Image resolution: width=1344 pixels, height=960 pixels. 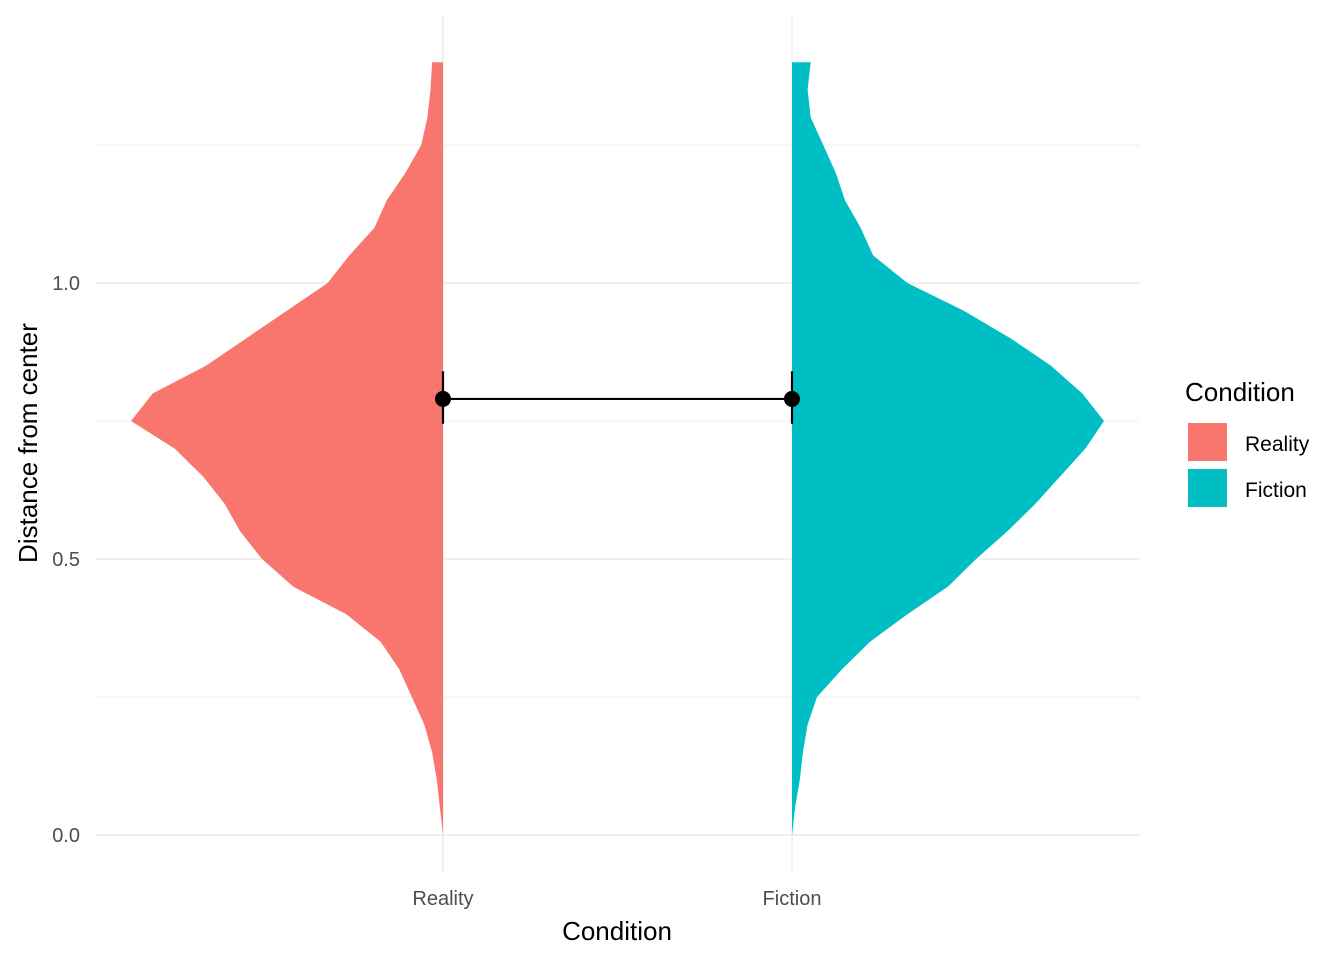 I want to click on y-tick-label: 1.0, so click(x=66, y=284).